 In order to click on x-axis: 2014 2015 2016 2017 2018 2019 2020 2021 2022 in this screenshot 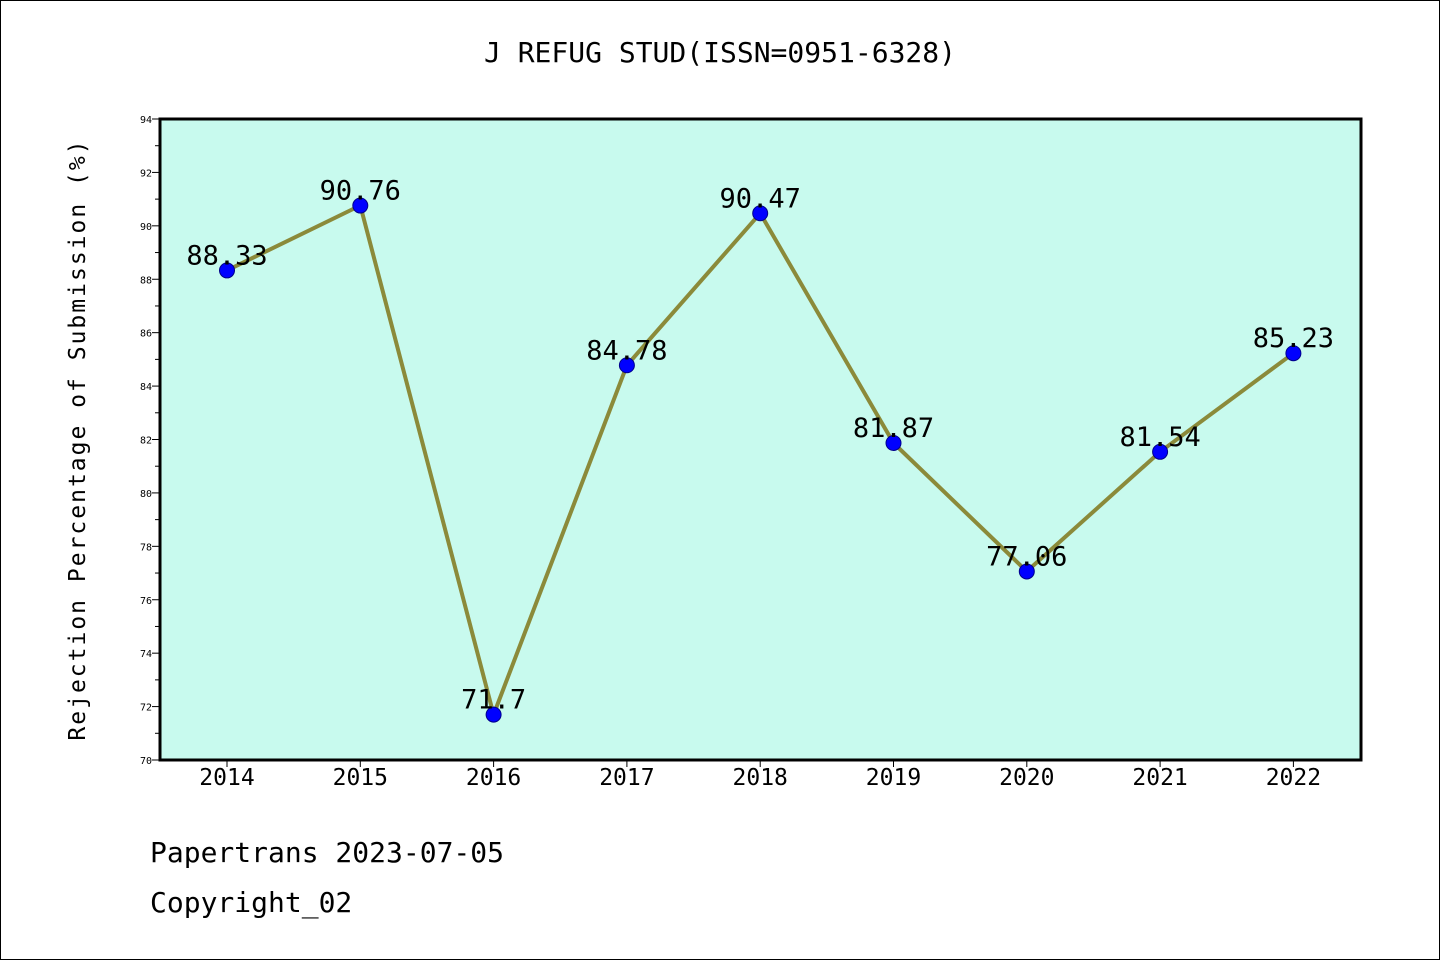, I will do `click(760, 775)`.